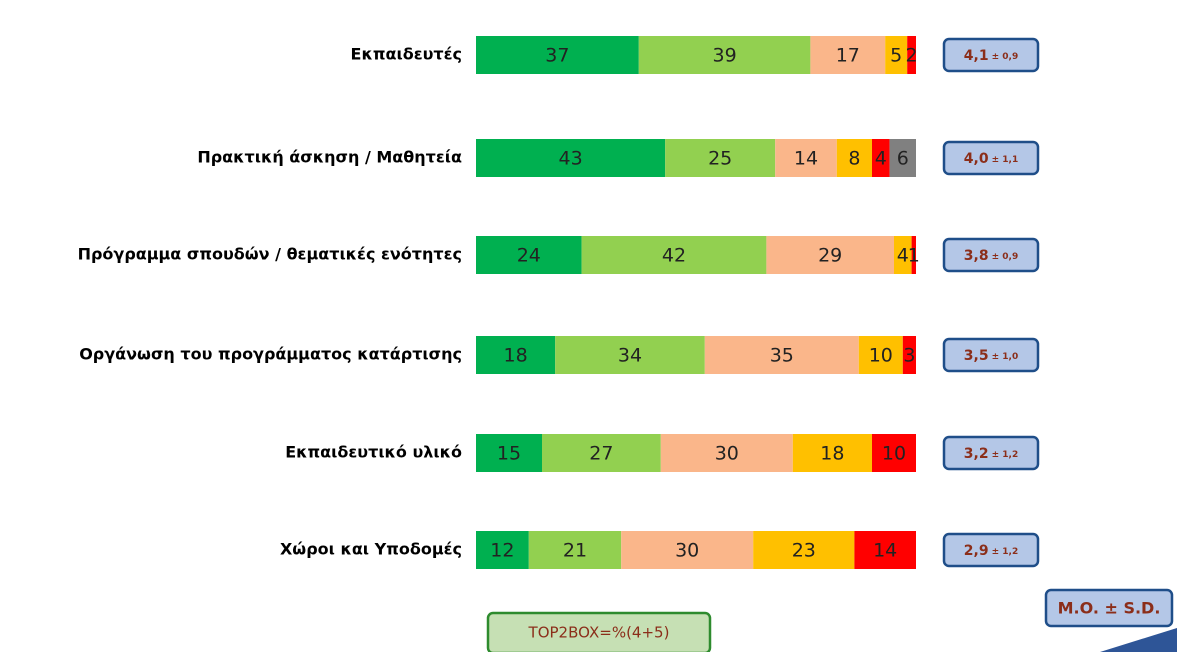 Image resolution: width=1177 pixels, height=652 pixels. Describe the element at coordinates (976, 356) in the screenshot. I see `stats-mean: 3,5` at that location.